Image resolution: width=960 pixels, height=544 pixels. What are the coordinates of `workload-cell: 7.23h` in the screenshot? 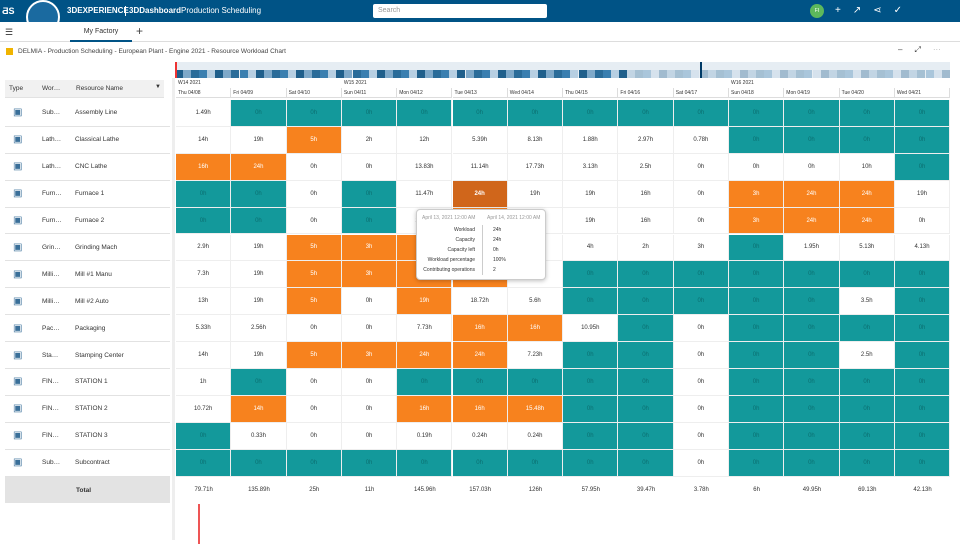 It's located at (535, 355).